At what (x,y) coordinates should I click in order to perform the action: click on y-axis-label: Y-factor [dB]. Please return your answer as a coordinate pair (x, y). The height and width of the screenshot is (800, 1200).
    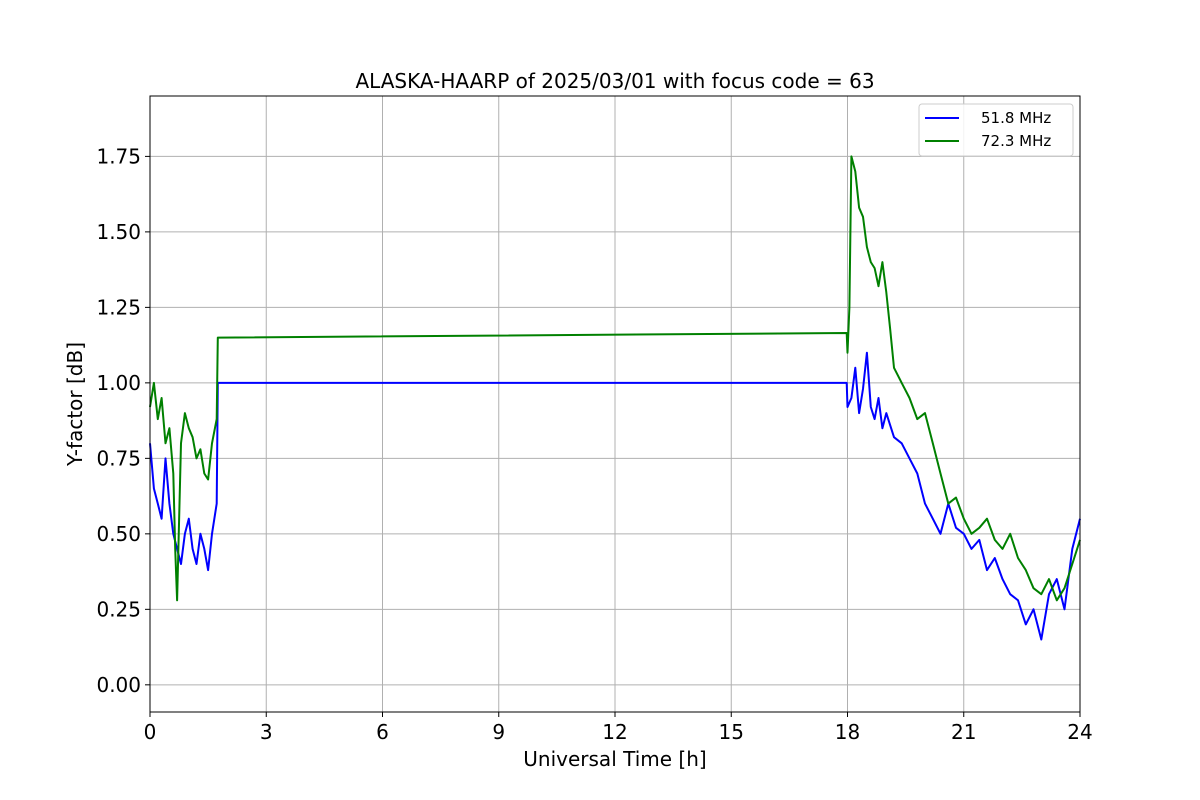
    Looking at the image, I should click on (75, 404).